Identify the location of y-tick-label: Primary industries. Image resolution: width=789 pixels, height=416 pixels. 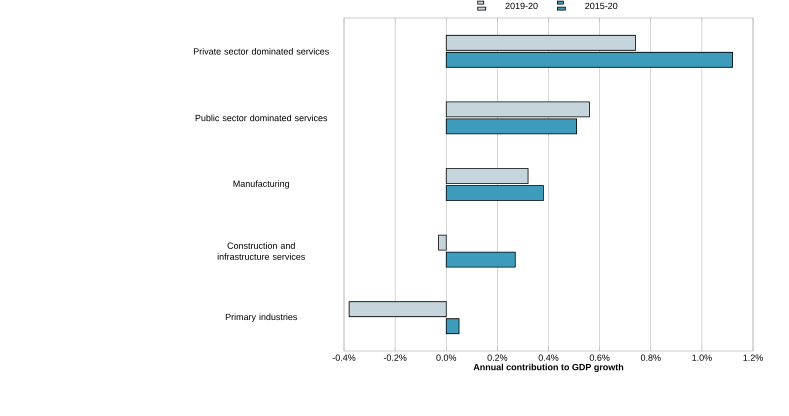
(262, 318).